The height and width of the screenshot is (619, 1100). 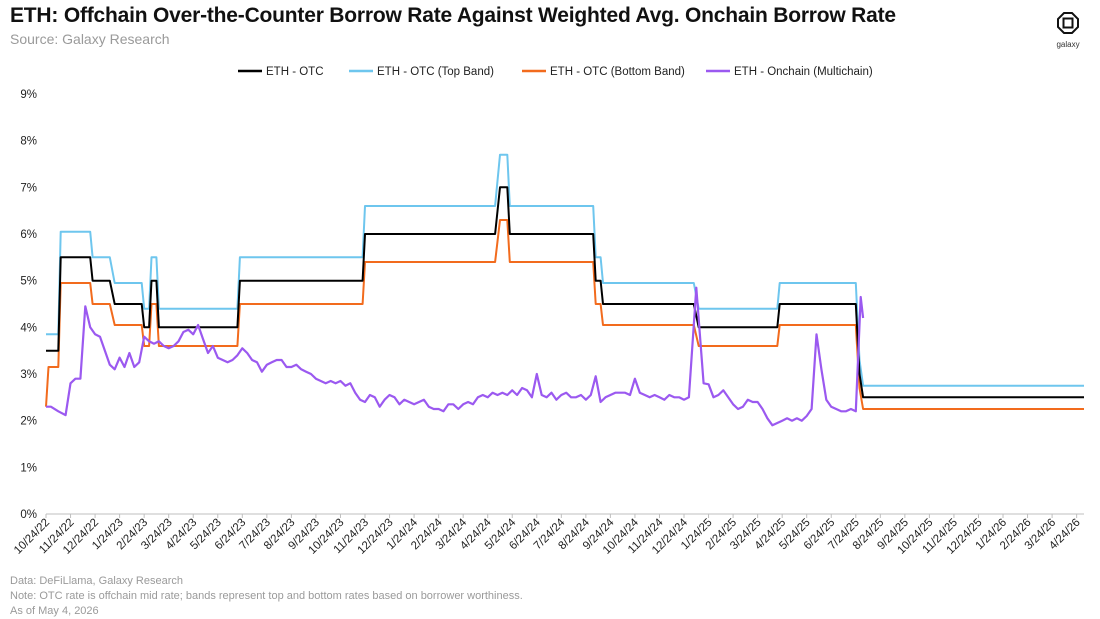 I want to click on footnote-as-of: As of May 4, 2026, so click(x=54, y=611).